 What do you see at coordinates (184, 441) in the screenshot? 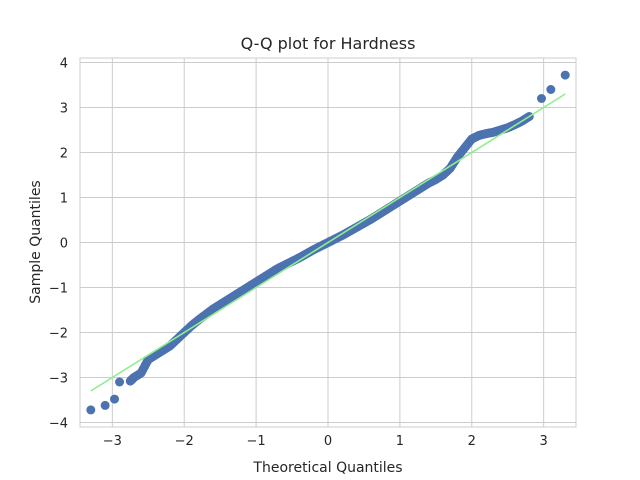
I see `x-tick-label: −2` at bounding box center [184, 441].